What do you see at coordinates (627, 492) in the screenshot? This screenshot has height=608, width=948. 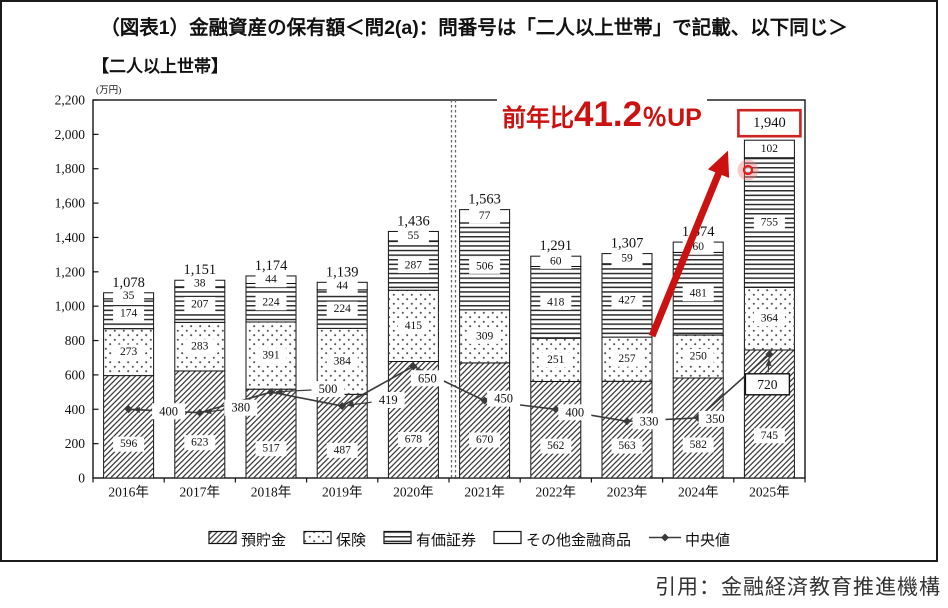 I see `x-axis-category-label: 2023年` at bounding box center [627, 492].